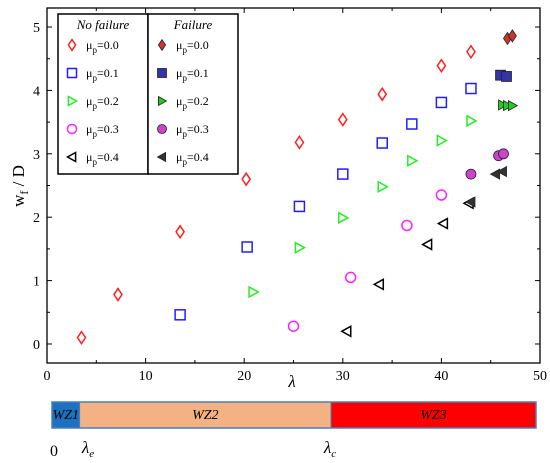  Describe the element at coordinates (24, 193) in the screenshot. I see `y-axis-title-sub: f` at that location.